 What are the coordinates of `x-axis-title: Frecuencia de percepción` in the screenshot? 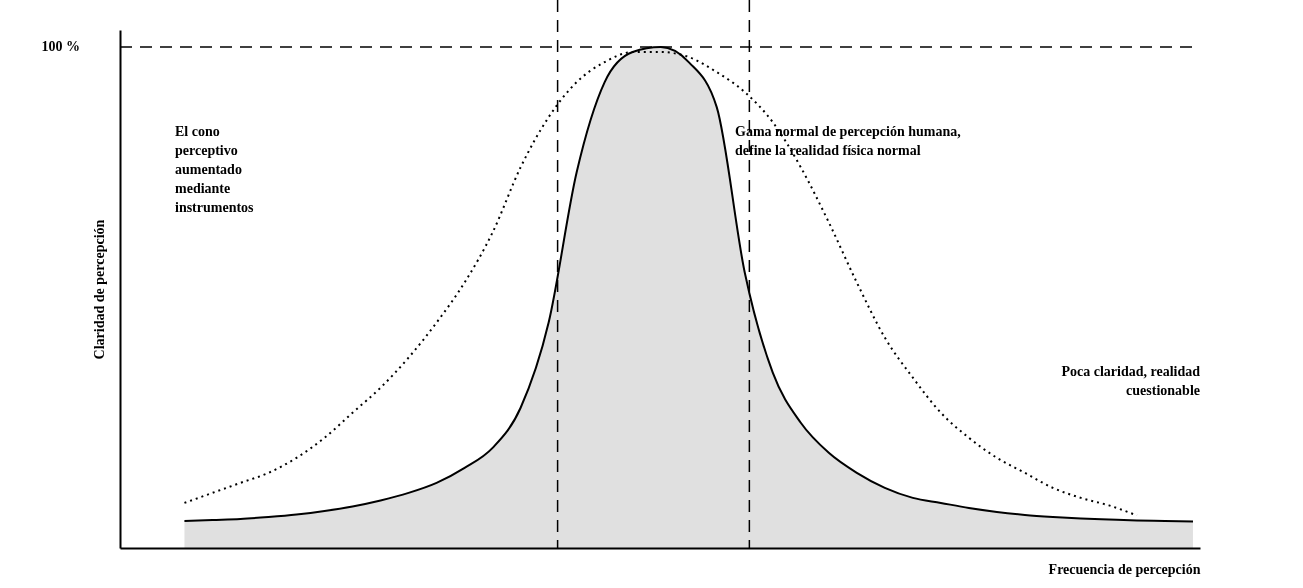 It's located at (1124, 569).